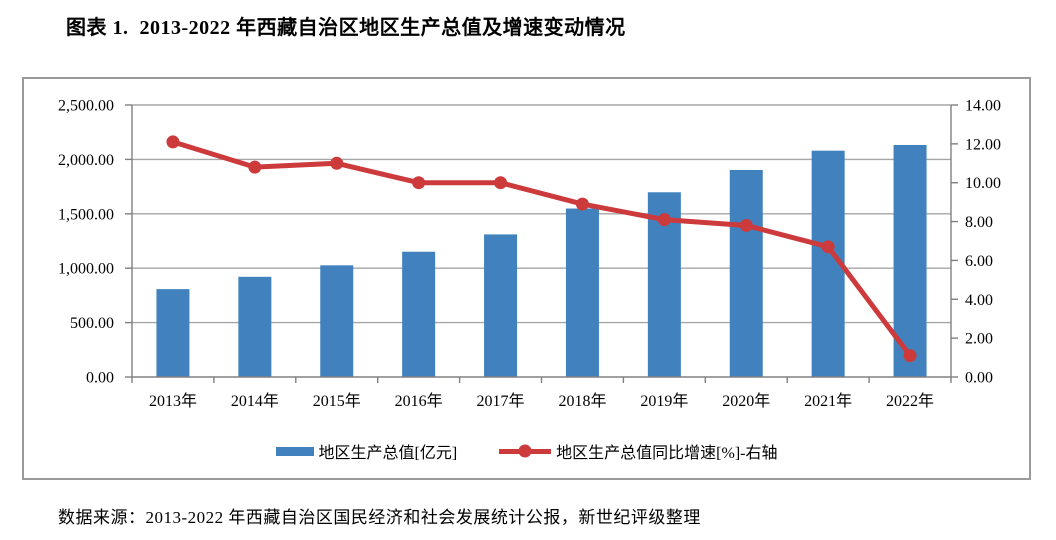  Describe the element at coordinates (255, 401) in the screenshot. I see `x-category-label: 2014年` at that location.